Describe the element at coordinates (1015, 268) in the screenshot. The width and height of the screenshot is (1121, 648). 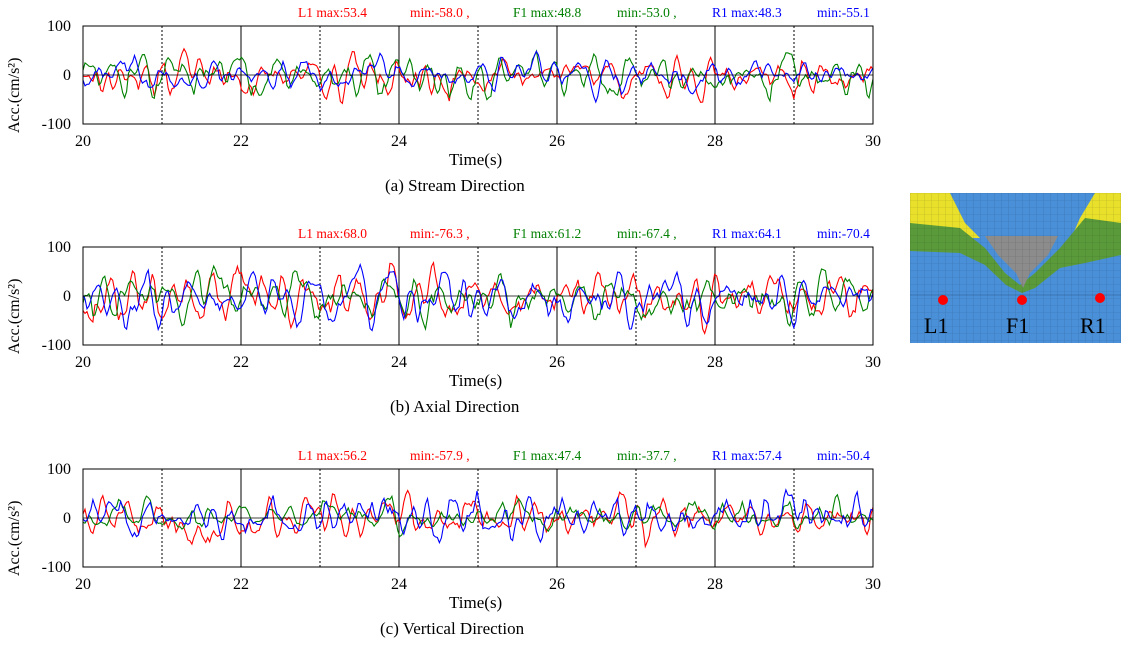
I see `dam-model-figure: L1 F1 R1` at that location.